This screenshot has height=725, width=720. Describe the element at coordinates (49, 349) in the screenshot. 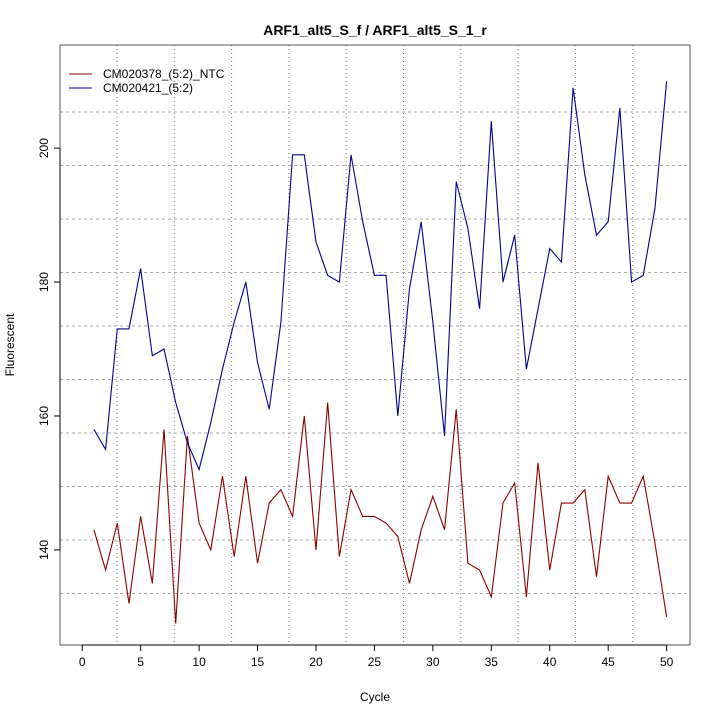

I see `y-axis: 140 160 180 200` at that location.